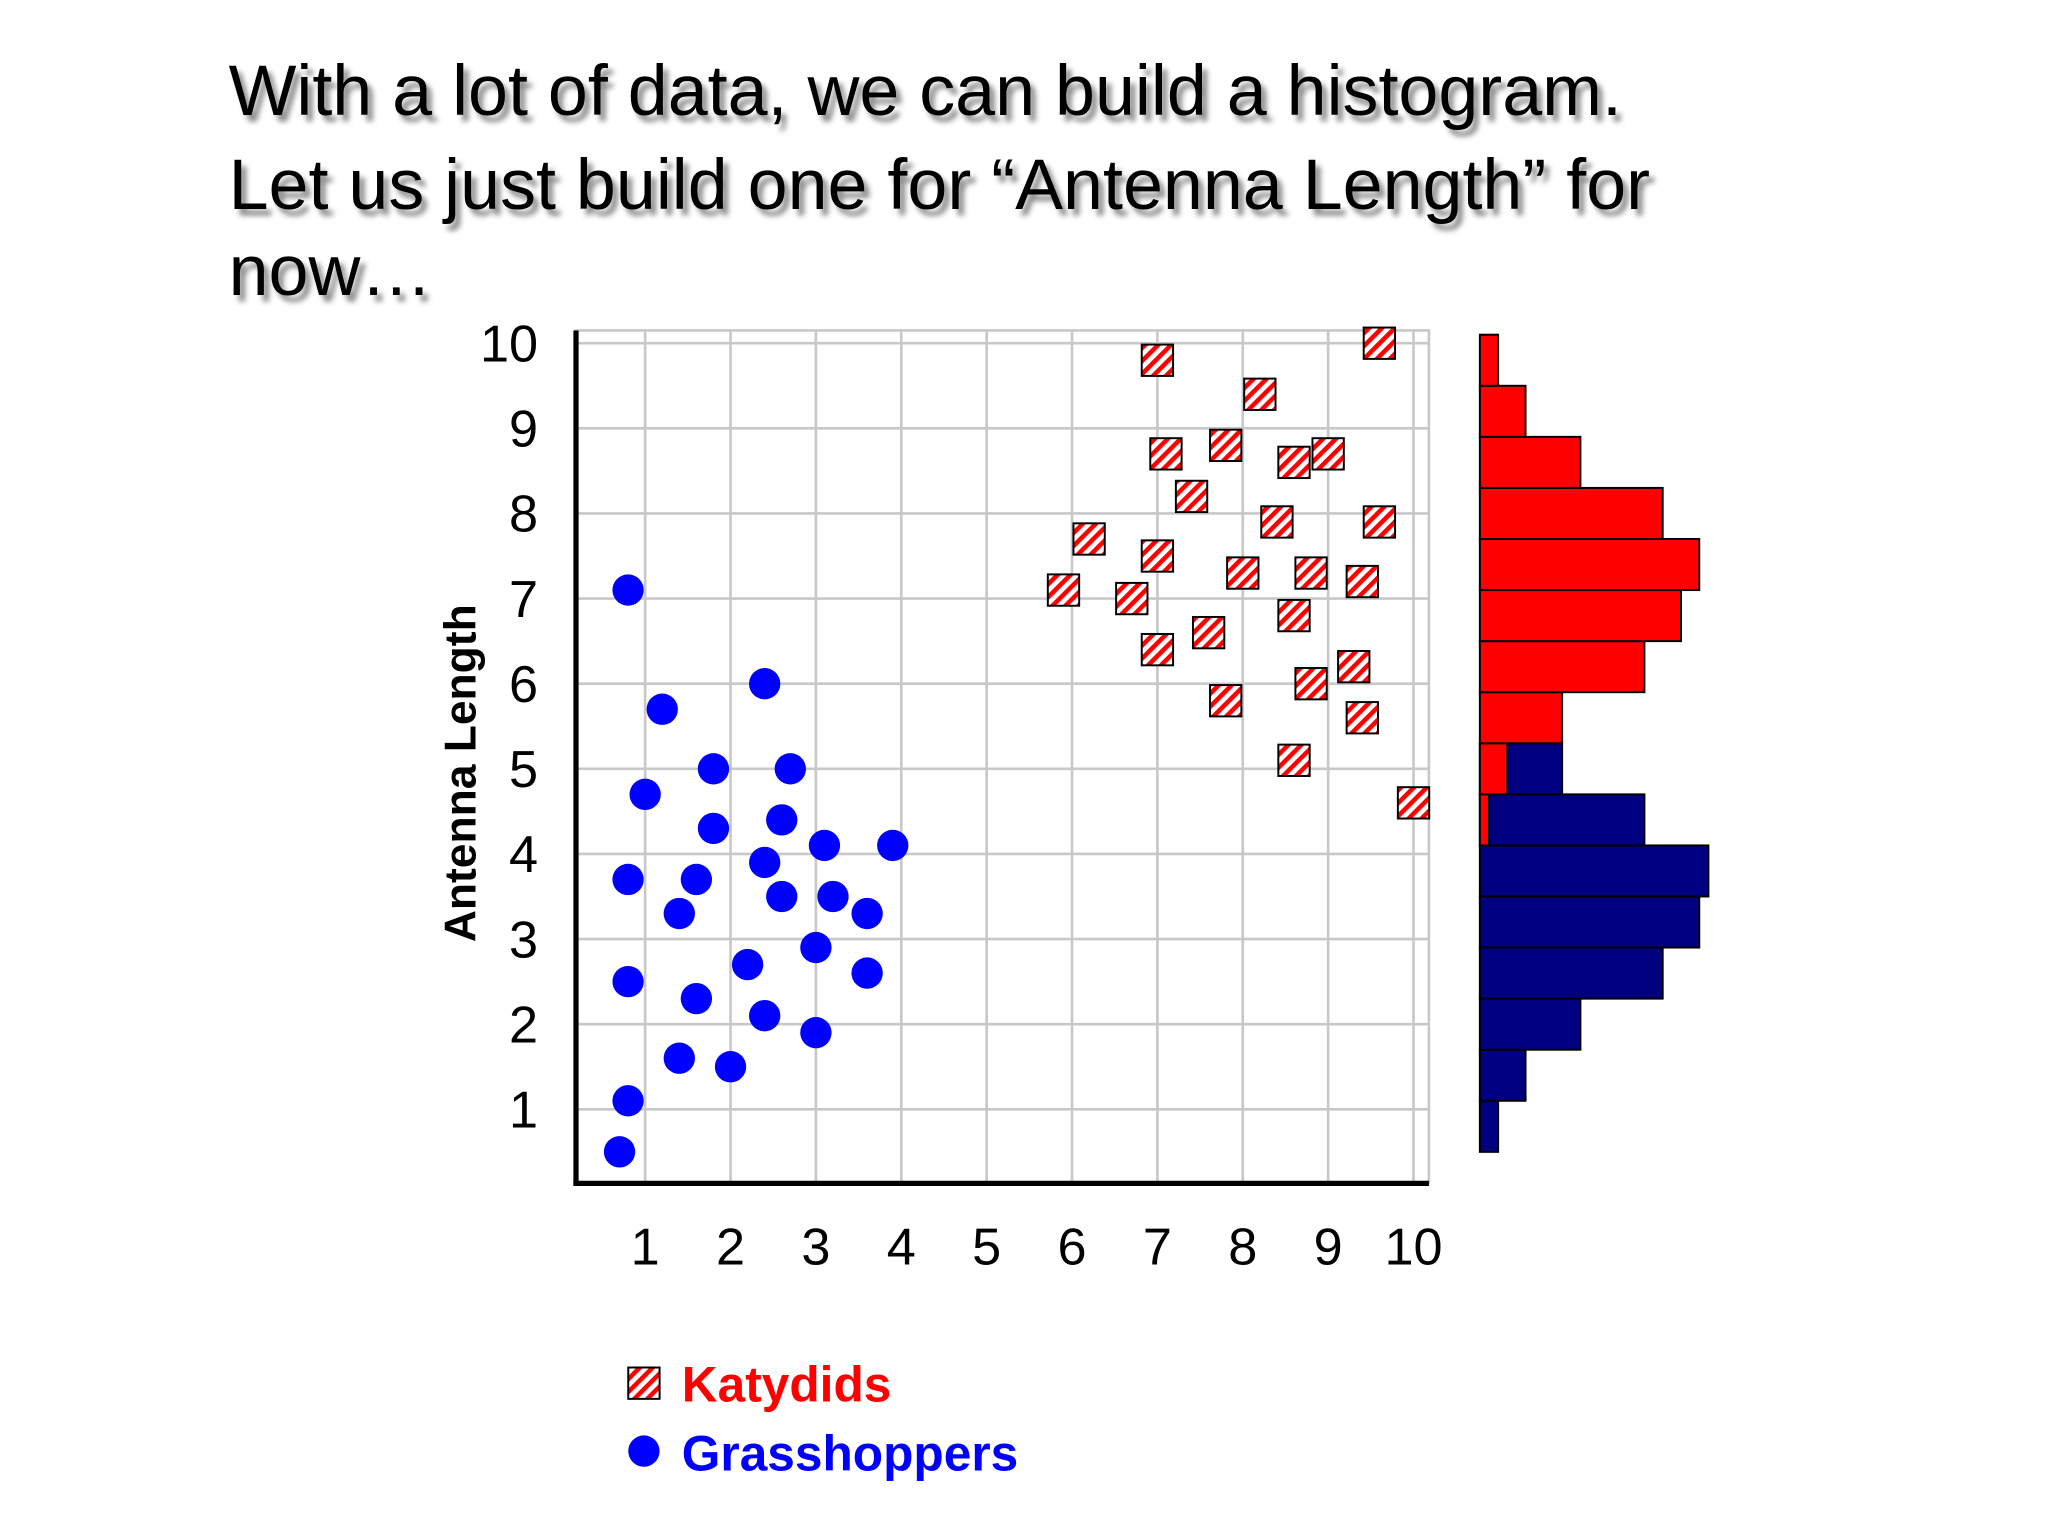 The width and height of the screenshot is (2048, 1536). Describe the element at coordinates (523, 1111) in the screenshot. I see `y-tick-label: 1` at that location.